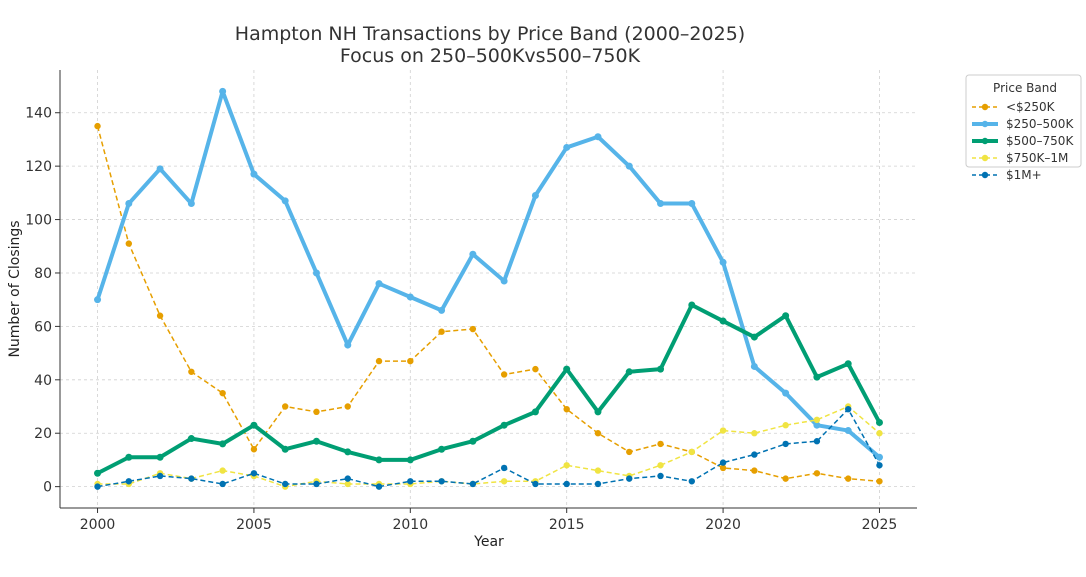  What do you see at coordinates (1037, 158) in the screenshot?
I see `legend-label: $750K–1M` at bounding box center [1037, 158].